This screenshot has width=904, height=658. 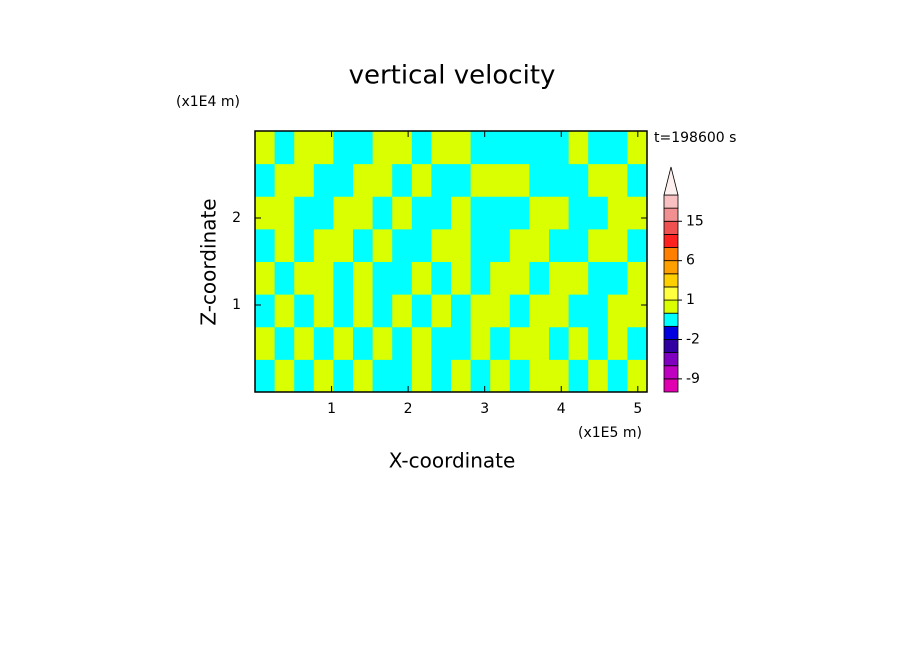 What do you see at coordinates (208, 102) in the screenshot?
I see `y-unit: (x1E4 m)` at bounding box center [208, 102].